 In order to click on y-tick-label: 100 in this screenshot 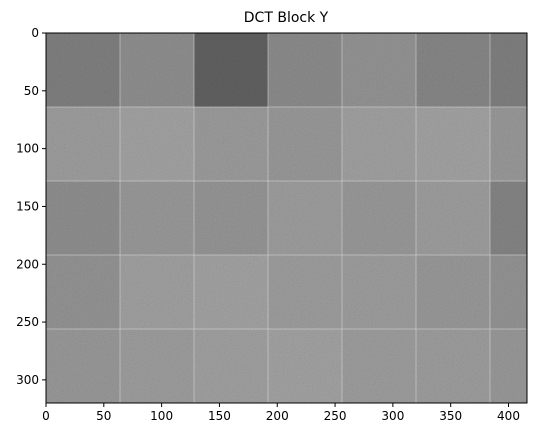, I will do `click(27, 149)`.